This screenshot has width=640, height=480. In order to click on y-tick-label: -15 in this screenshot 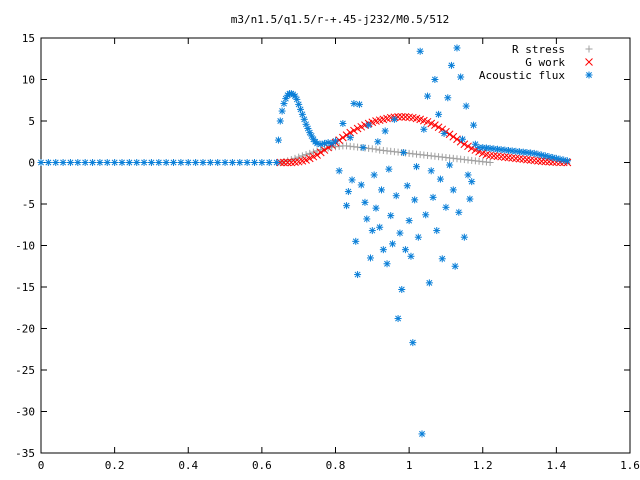, I will do `click(25, 287)`.